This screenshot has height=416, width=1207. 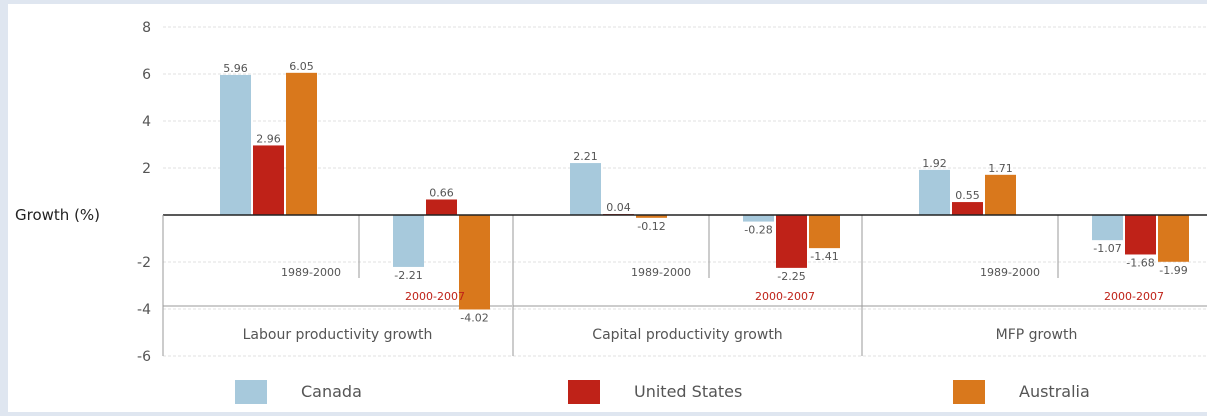 What do you see at coordinates (934, 163) in the screenshot?
I see `data-label: 1.92` at bounding box center [934, 163].